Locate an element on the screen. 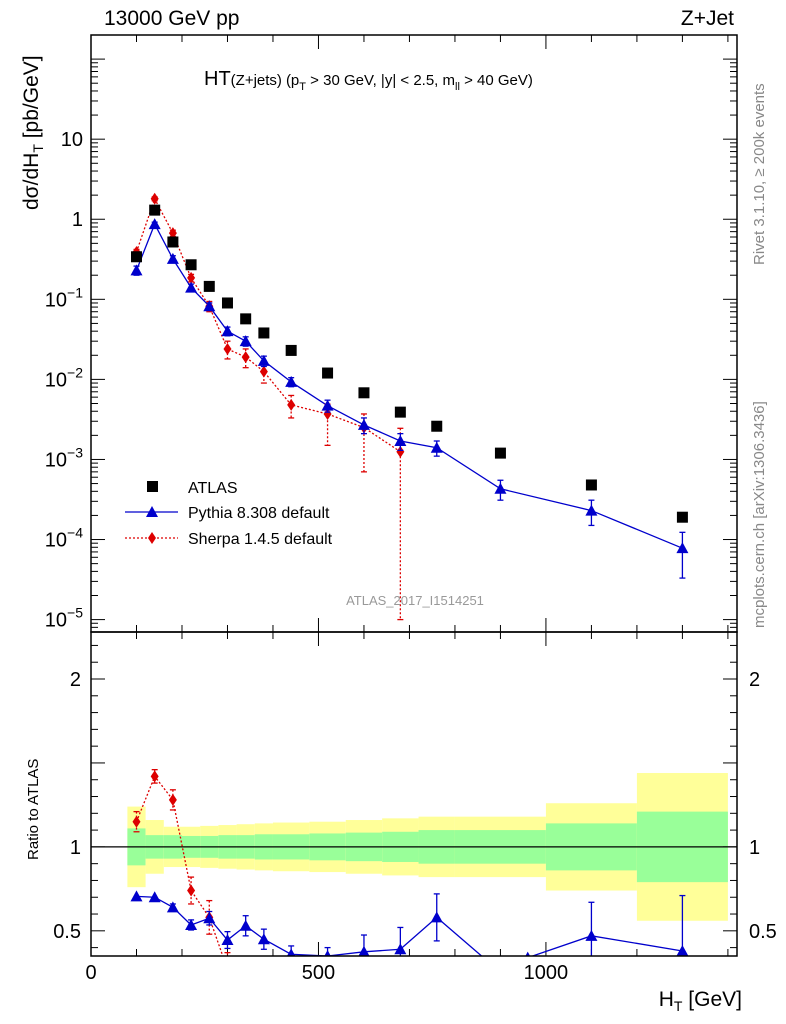 This screenshot has width=786, height=1024. sherpa-line is located at coordinates (268, 325).